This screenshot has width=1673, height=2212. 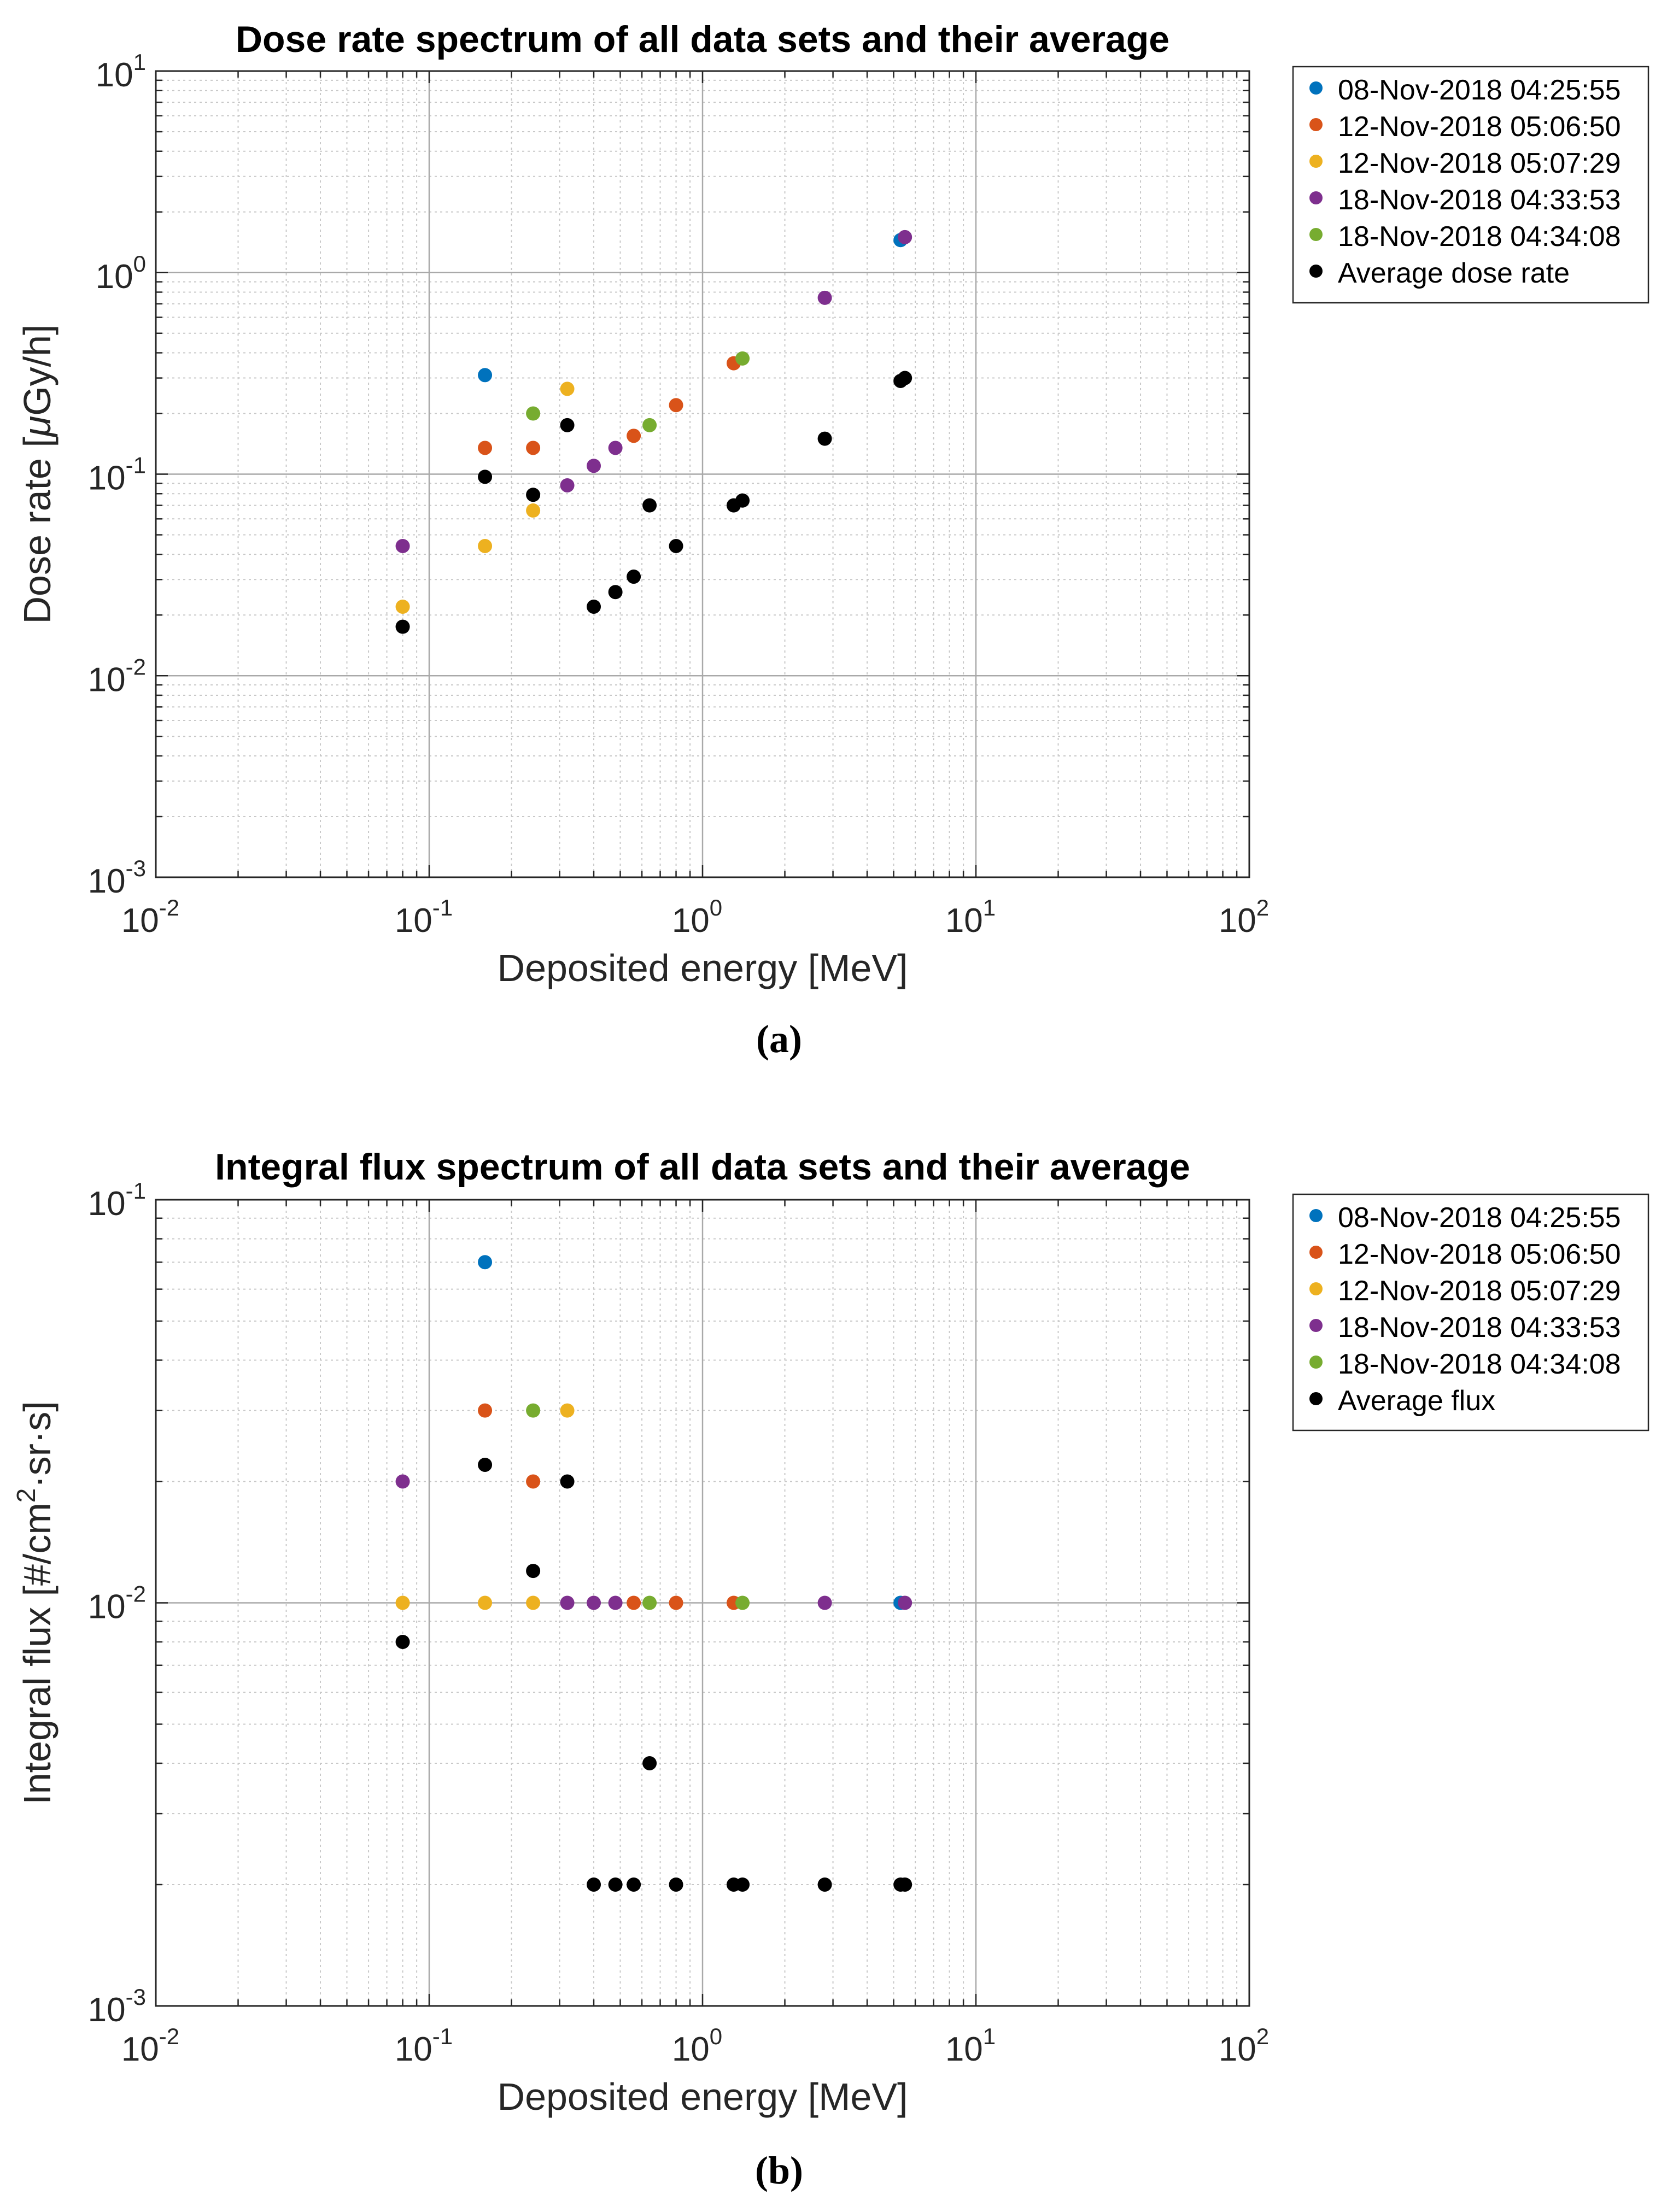 I want to click on y-tick-label-exponent: -2, so click(x=136, y=666).